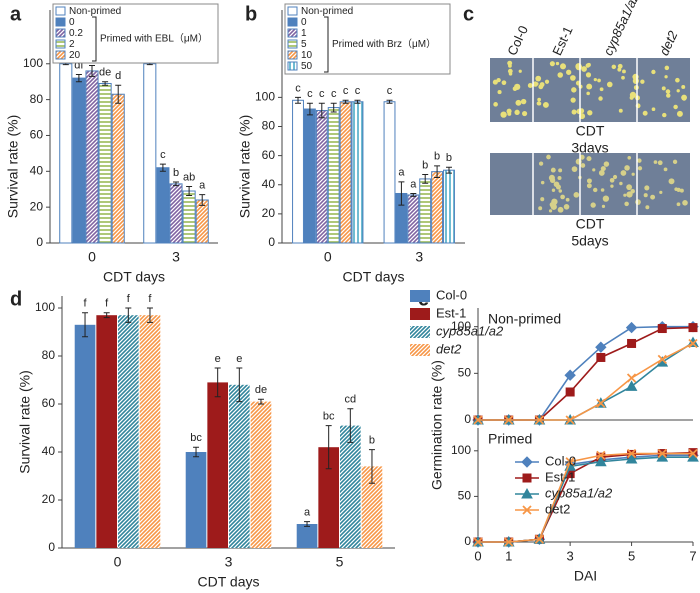  What do you see at coordinates (510, 439) in the screenshot?
I see `subplot-title: Primed` at bounding box center [510, 439].